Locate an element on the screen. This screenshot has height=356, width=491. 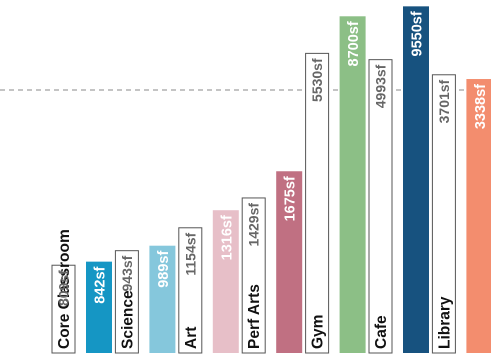
category-label-6: Library is located at coordinates (444, 322).